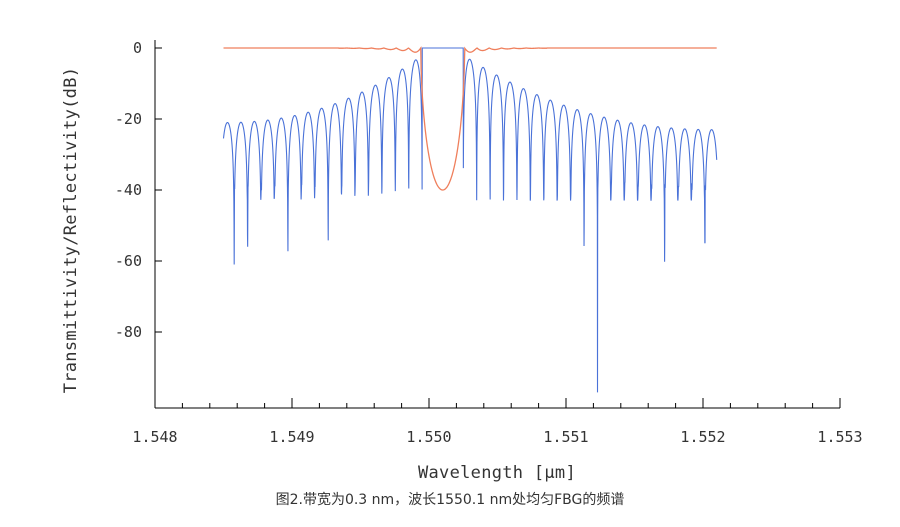 This screenshot has height=527, width=900. I want to click on y-tick-label: -80, so click(128, 332).